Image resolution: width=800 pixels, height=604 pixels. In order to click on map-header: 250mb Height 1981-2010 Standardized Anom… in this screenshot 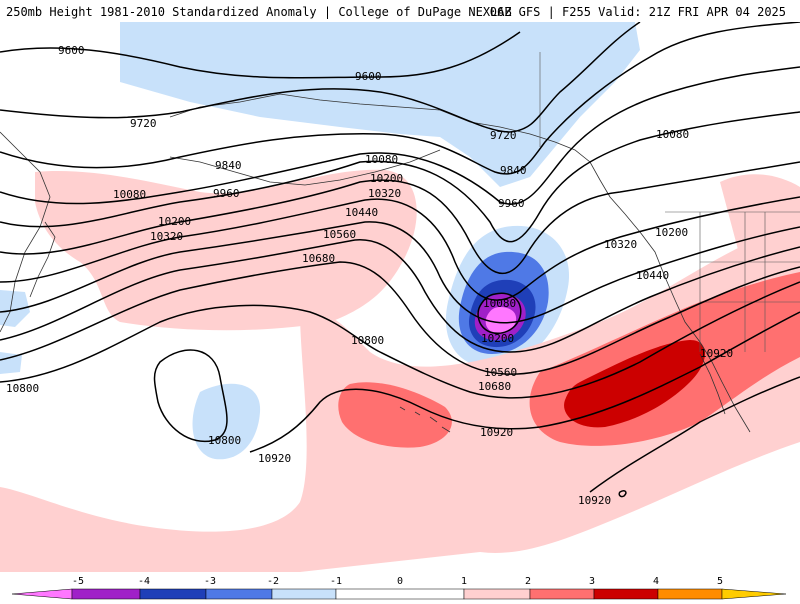, I will do `click(400, 11)`.